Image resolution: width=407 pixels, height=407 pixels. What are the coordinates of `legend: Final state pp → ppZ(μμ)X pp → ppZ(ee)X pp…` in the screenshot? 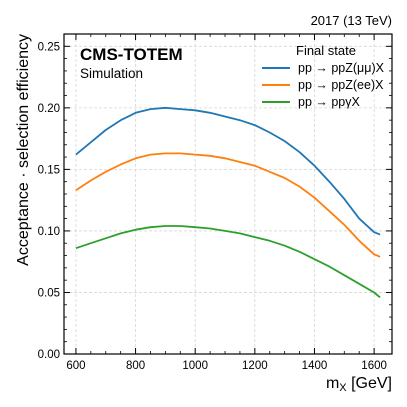 It's located at (323, 76).